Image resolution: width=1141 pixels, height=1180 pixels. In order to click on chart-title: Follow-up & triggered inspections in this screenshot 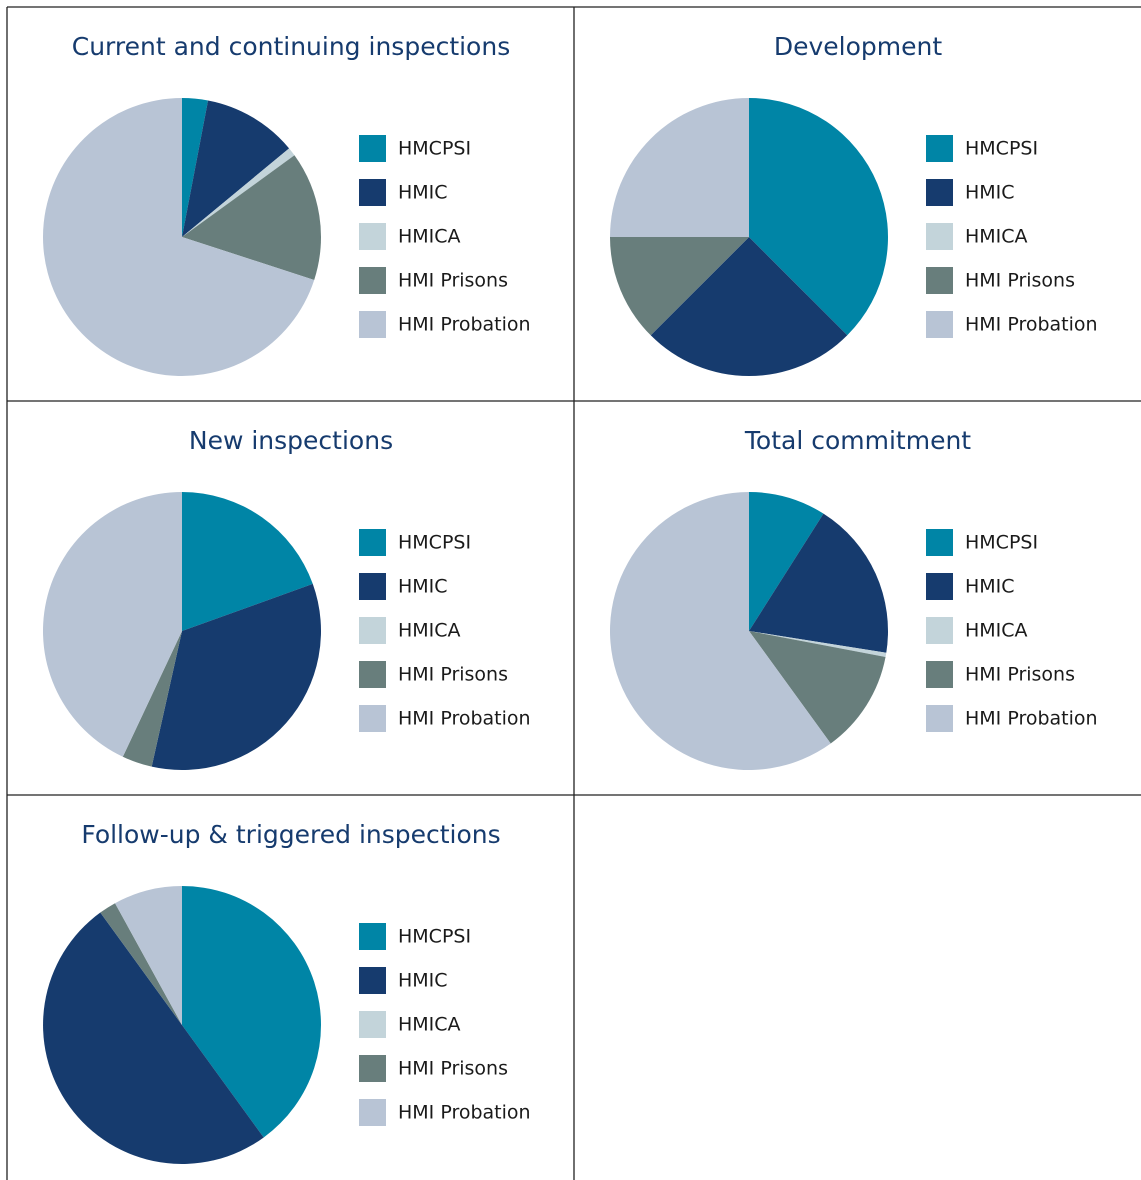, I will do `click(290, 834)`.